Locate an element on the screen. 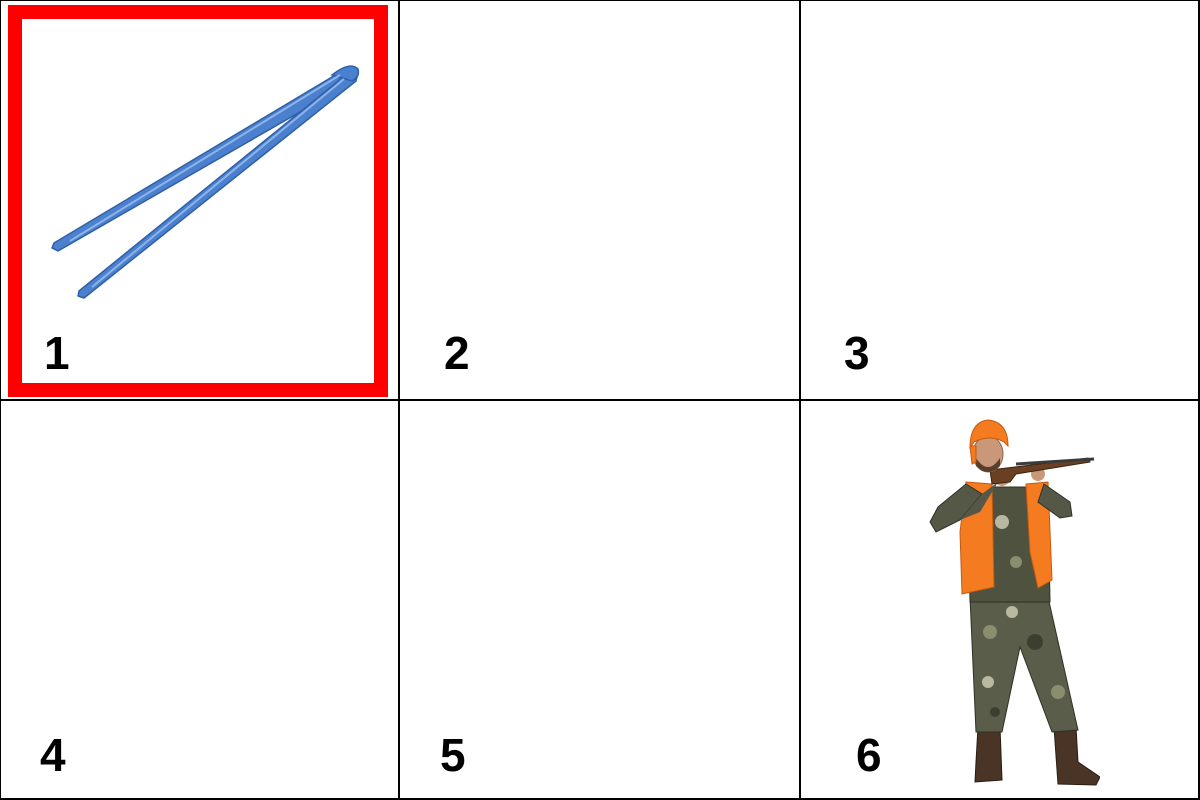  hunter-with-rifle-icon is located at coordinates (1010, 599).